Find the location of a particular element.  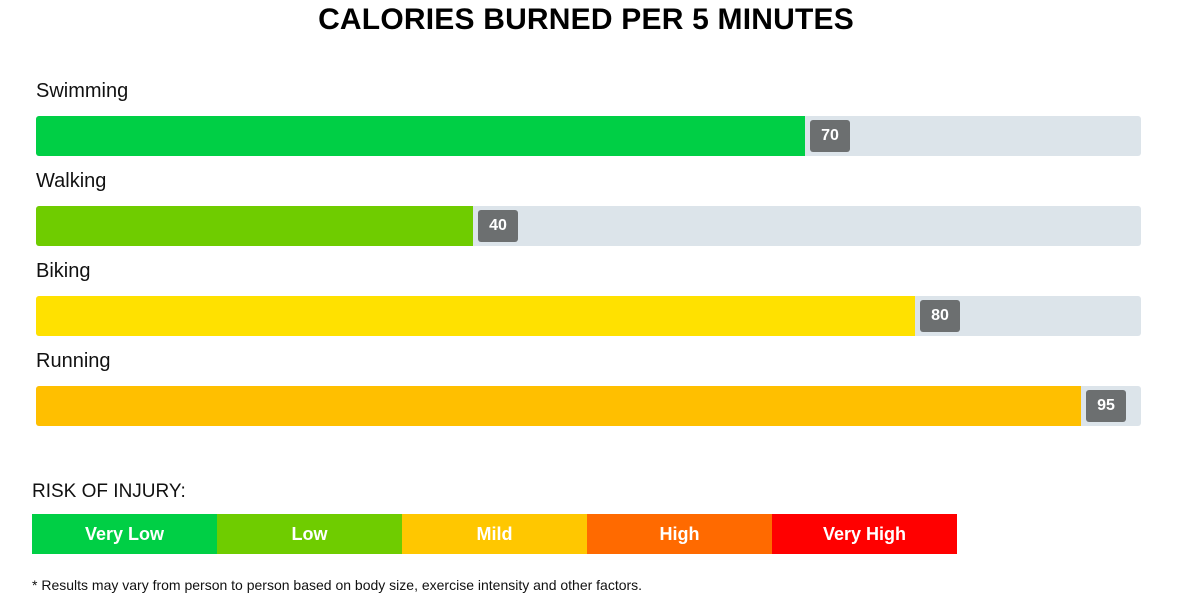

category-label: Walking is located at coordinates (71, 181).